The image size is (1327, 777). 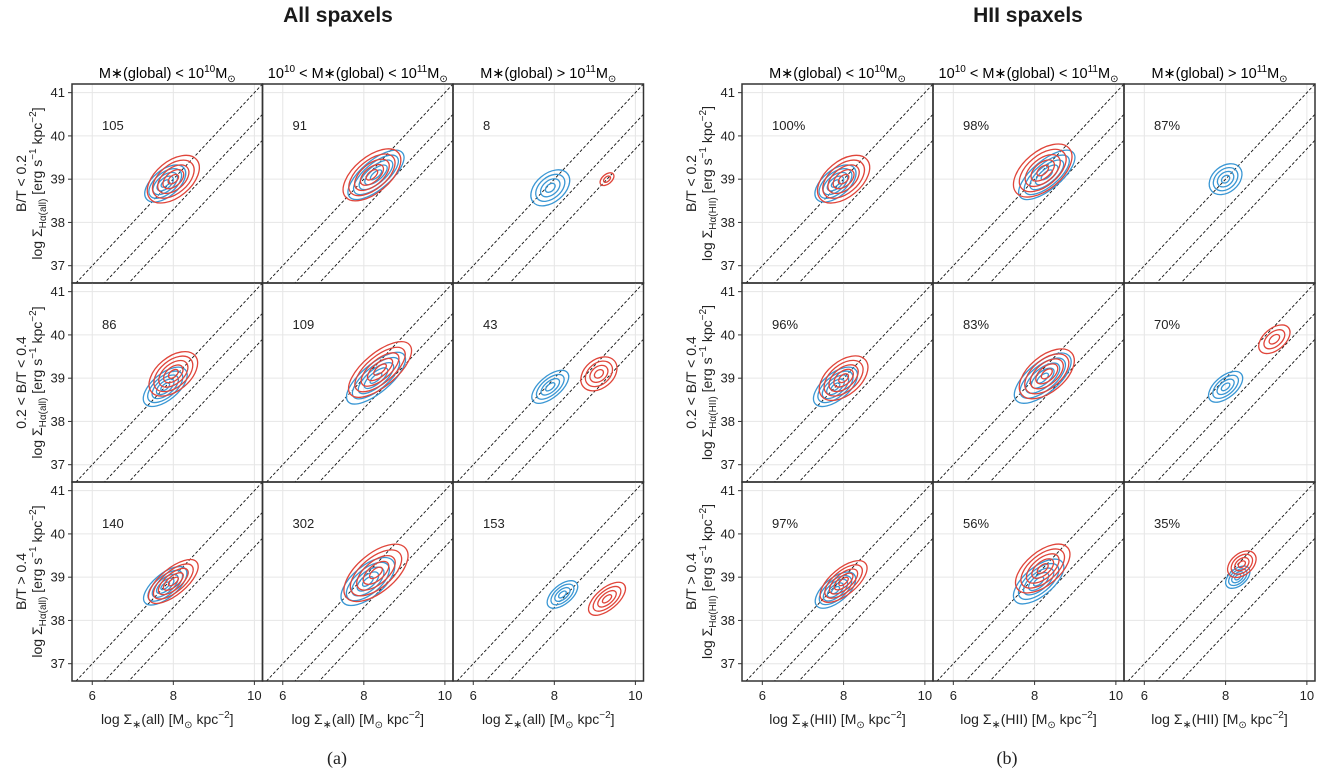 What do you see at coordinates (548, 720) in the screenshot?
I see `x-axis-label: log Σ∗(all) [M⊙ kpc−2]` at bounding box center [548, 720].